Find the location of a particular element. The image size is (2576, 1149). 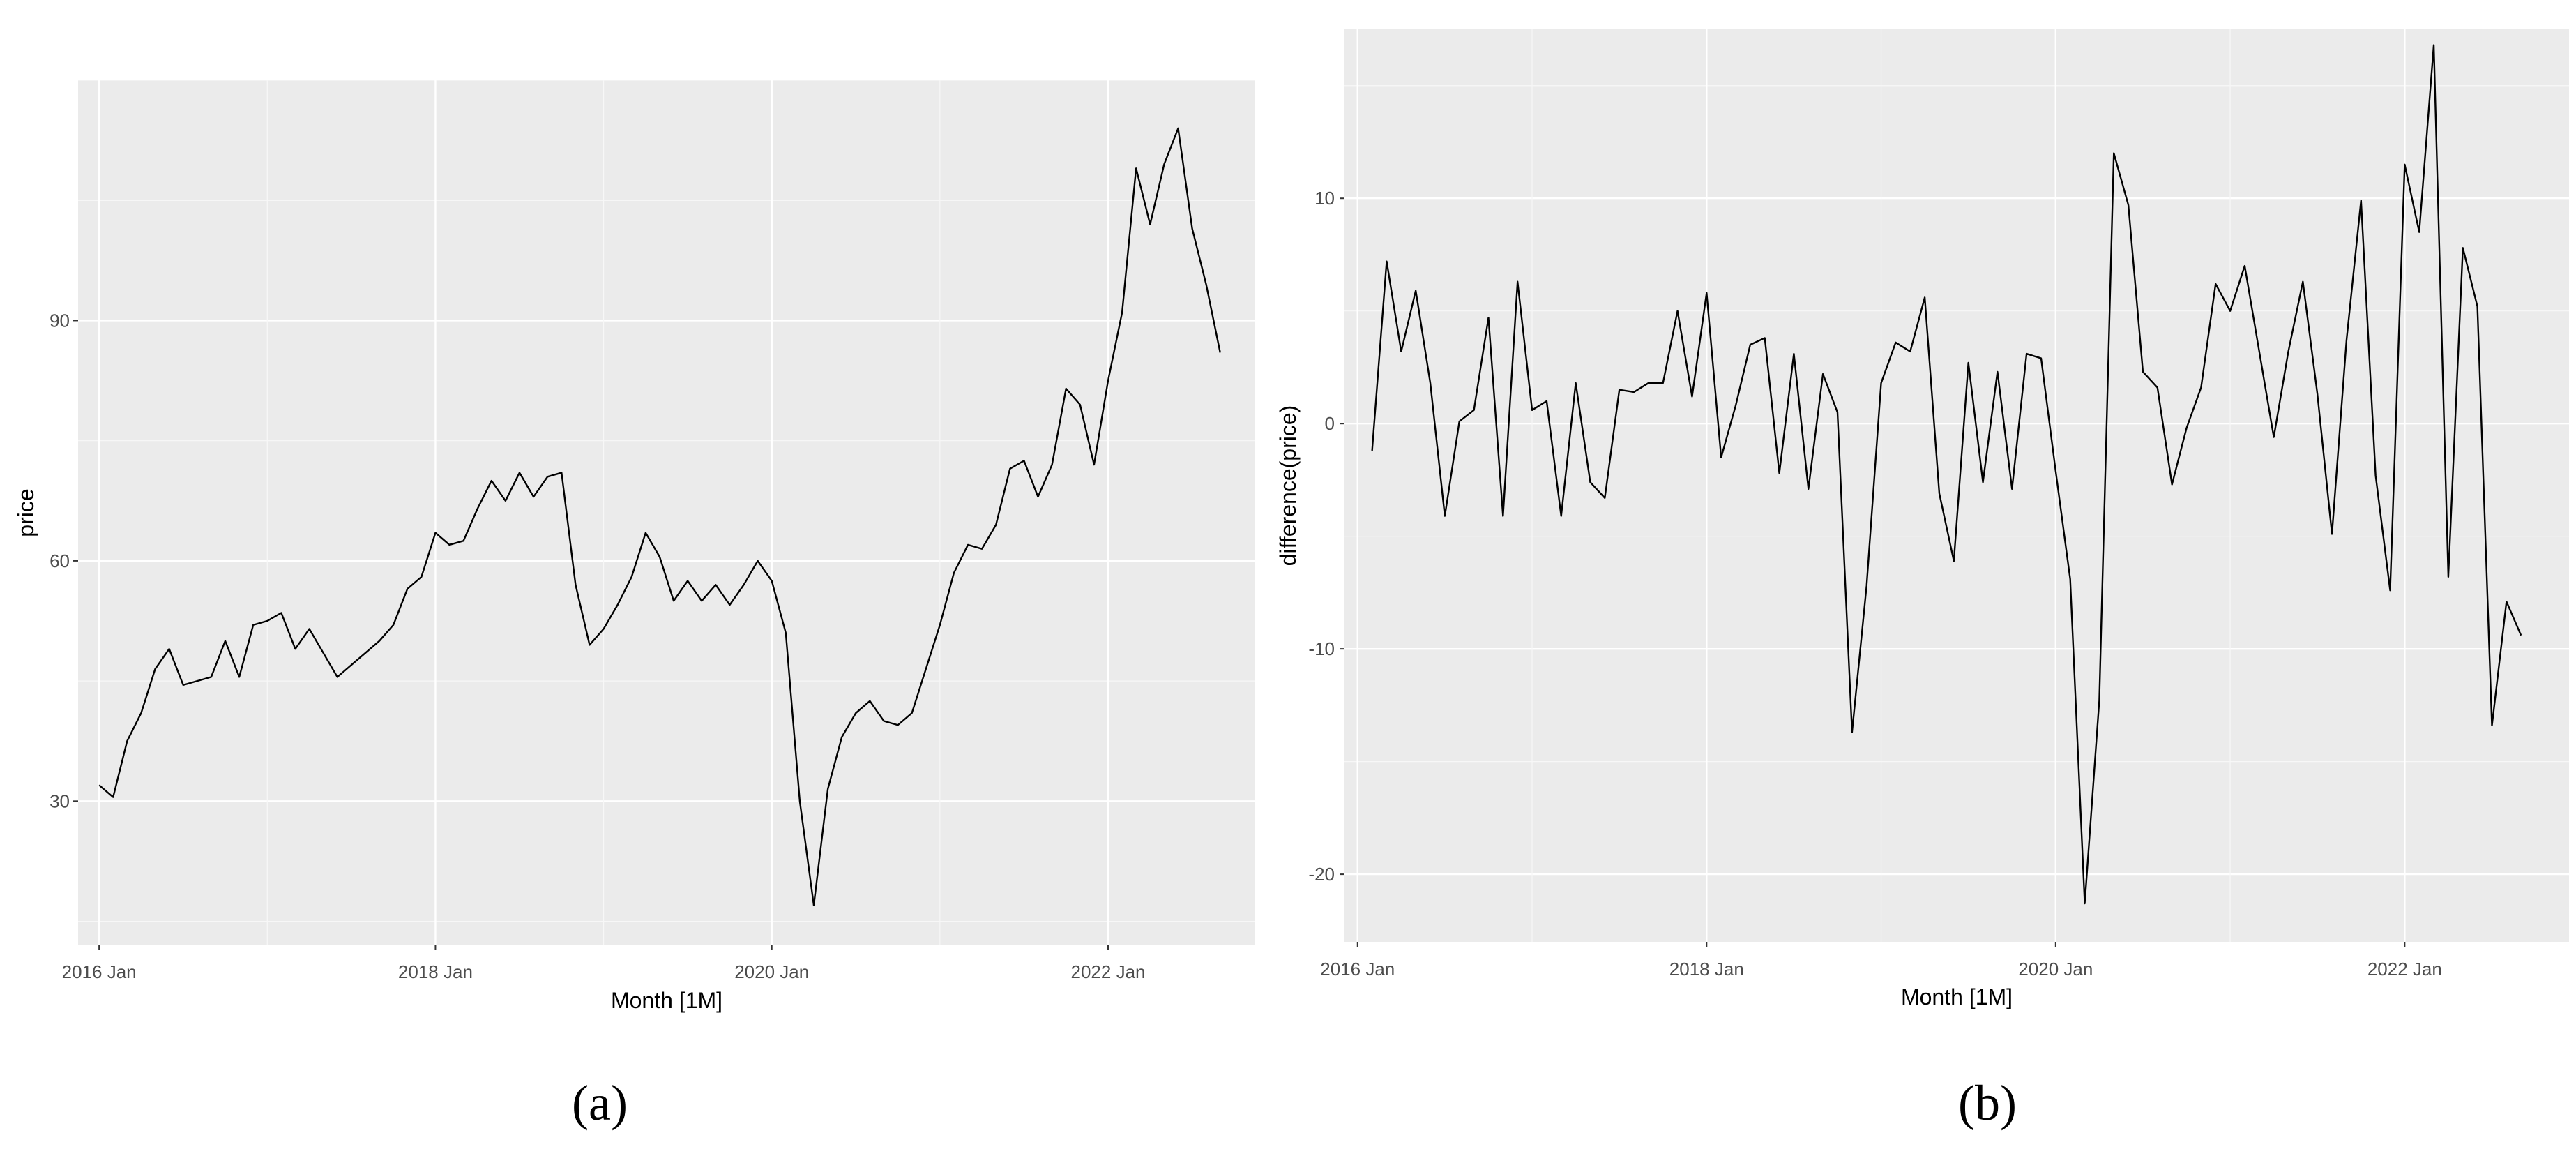

y-tick-label: 10 is located at coordinates (1324, 198).